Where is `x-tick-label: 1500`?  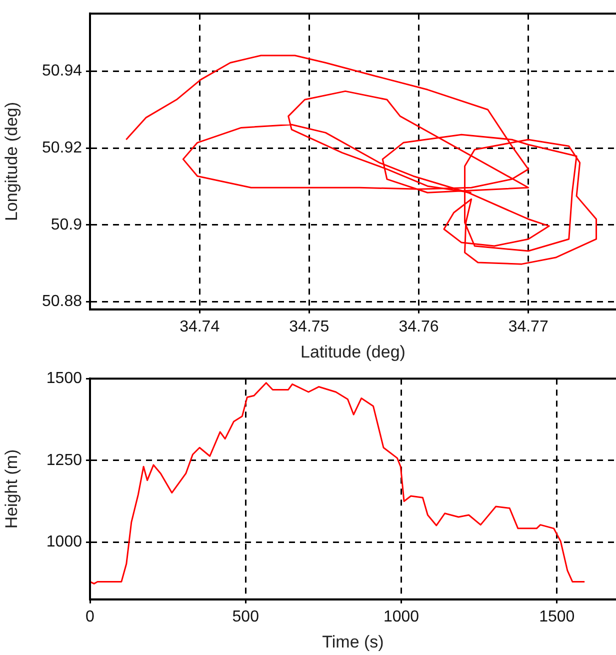
x-tick-label: 1500 is located at coordinates (557, 617).